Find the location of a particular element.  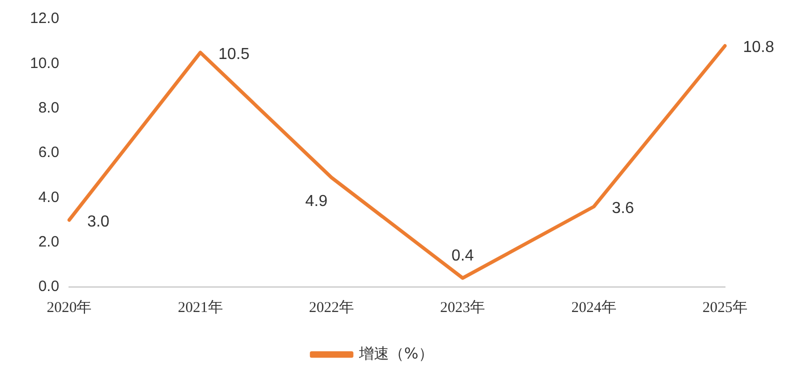

x-tick-label: 2024年 is located at coordinates (593, 307).